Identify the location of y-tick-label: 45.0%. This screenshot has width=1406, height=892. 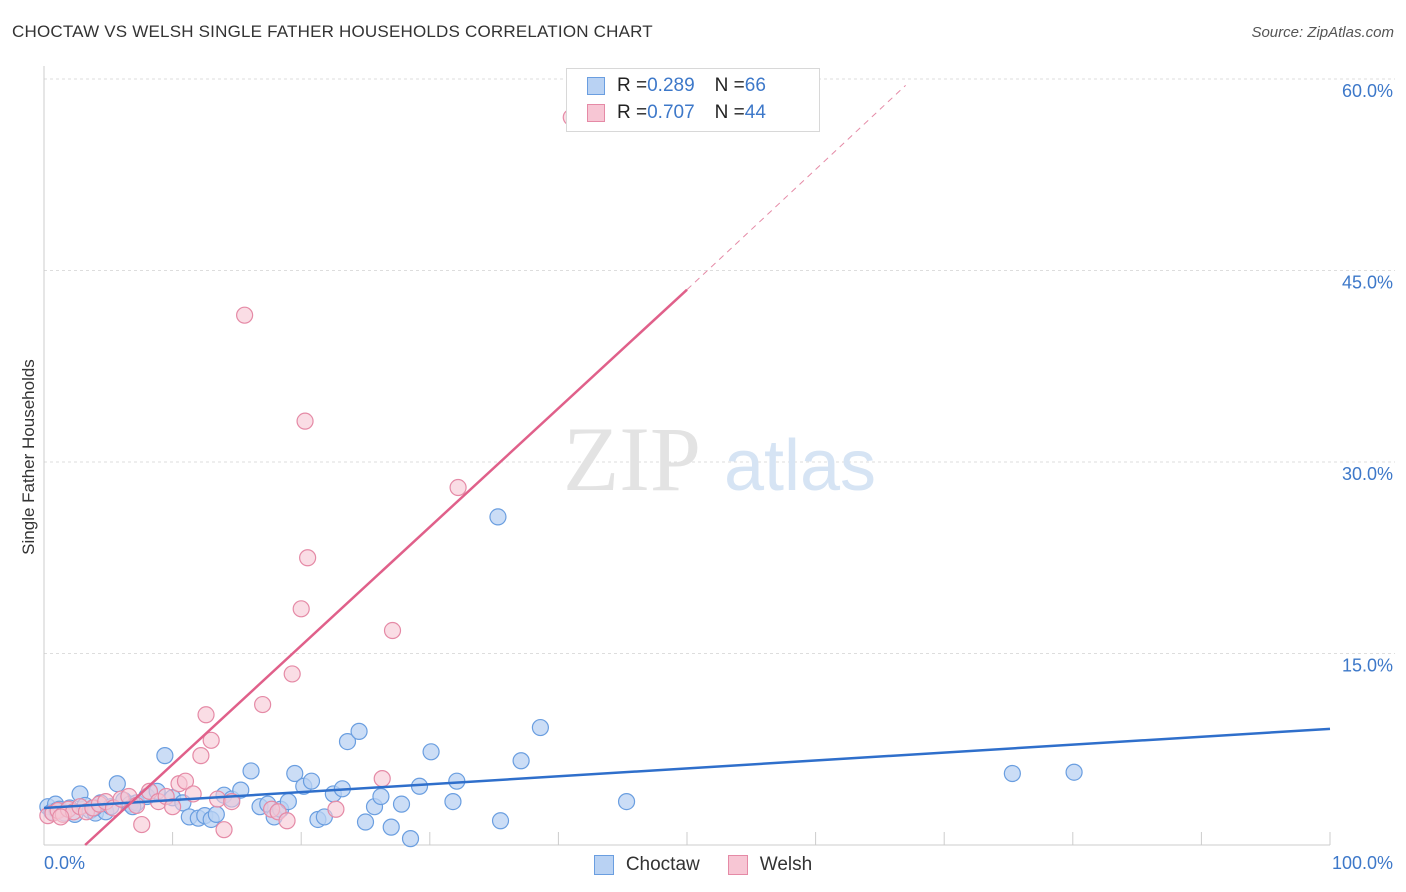
(1367, 283).